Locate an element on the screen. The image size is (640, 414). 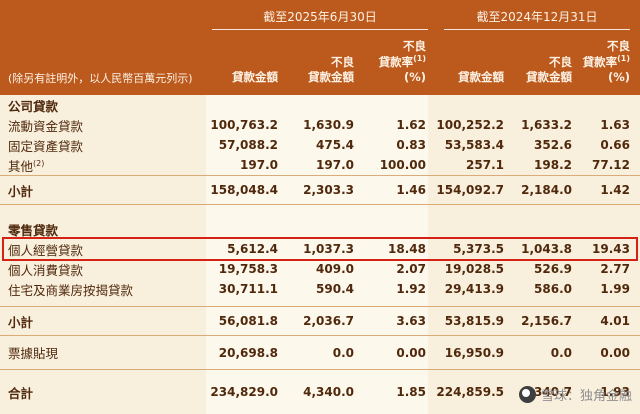
npl-amount-2024: 2,184.0 is located at coordinates (546, 190).